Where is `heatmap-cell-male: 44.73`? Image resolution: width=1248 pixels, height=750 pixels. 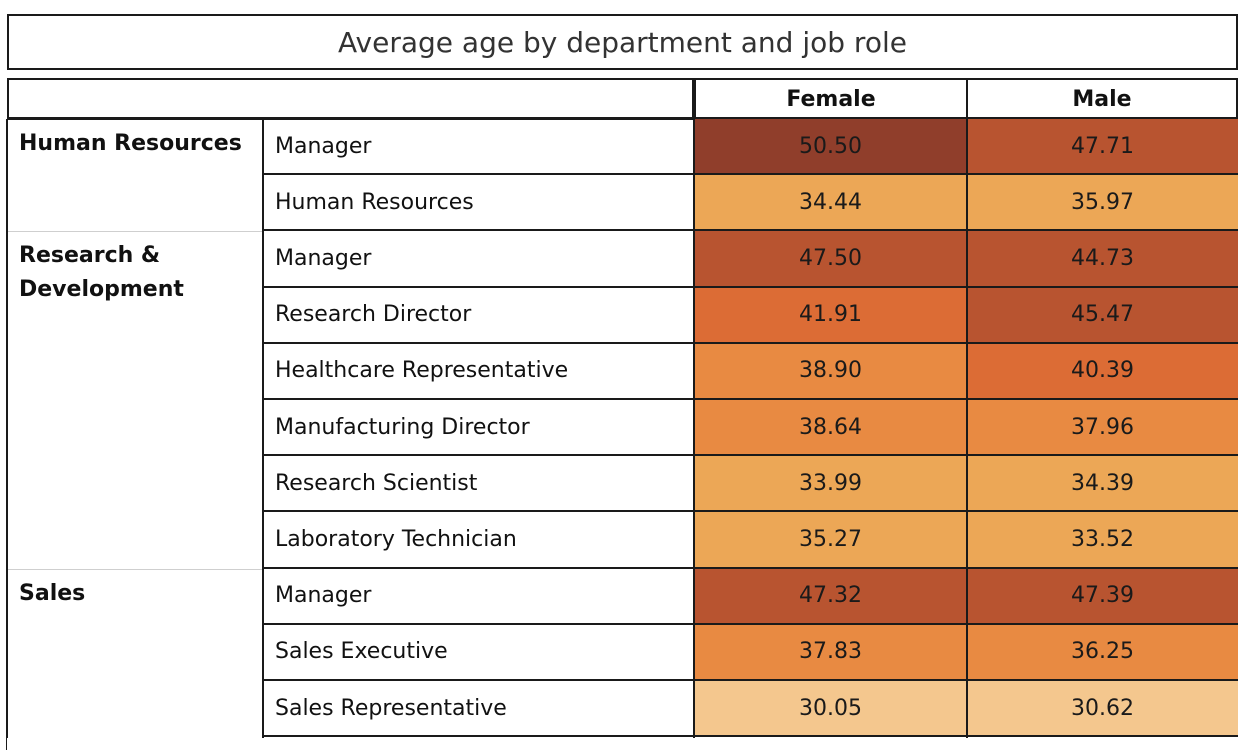 heatmap-cell-male: 44.73 is located at coordinates (1102, 259).